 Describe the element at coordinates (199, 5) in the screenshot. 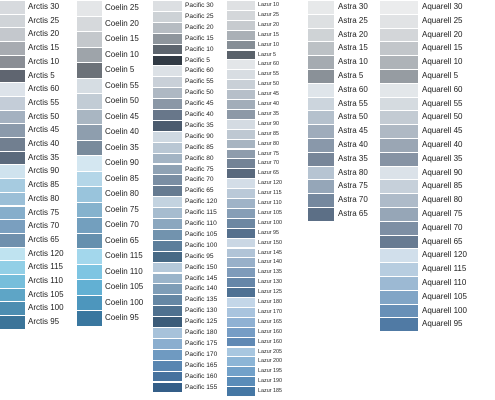

I see `swatch-label: Pacific 30` at that location.